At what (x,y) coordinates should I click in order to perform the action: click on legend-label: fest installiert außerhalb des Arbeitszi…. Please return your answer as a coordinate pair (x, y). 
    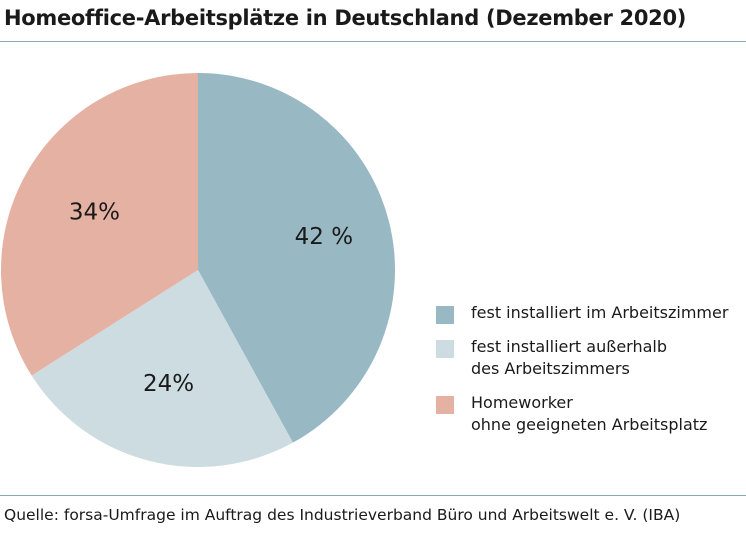
    Looking at the image, I should click on (569, 357).